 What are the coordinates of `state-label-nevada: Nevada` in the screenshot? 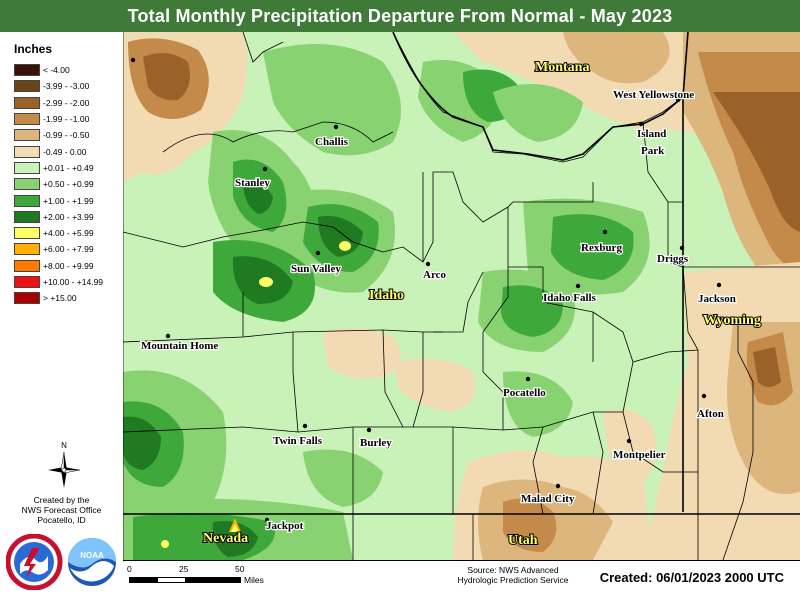 It's located at (225, 538).